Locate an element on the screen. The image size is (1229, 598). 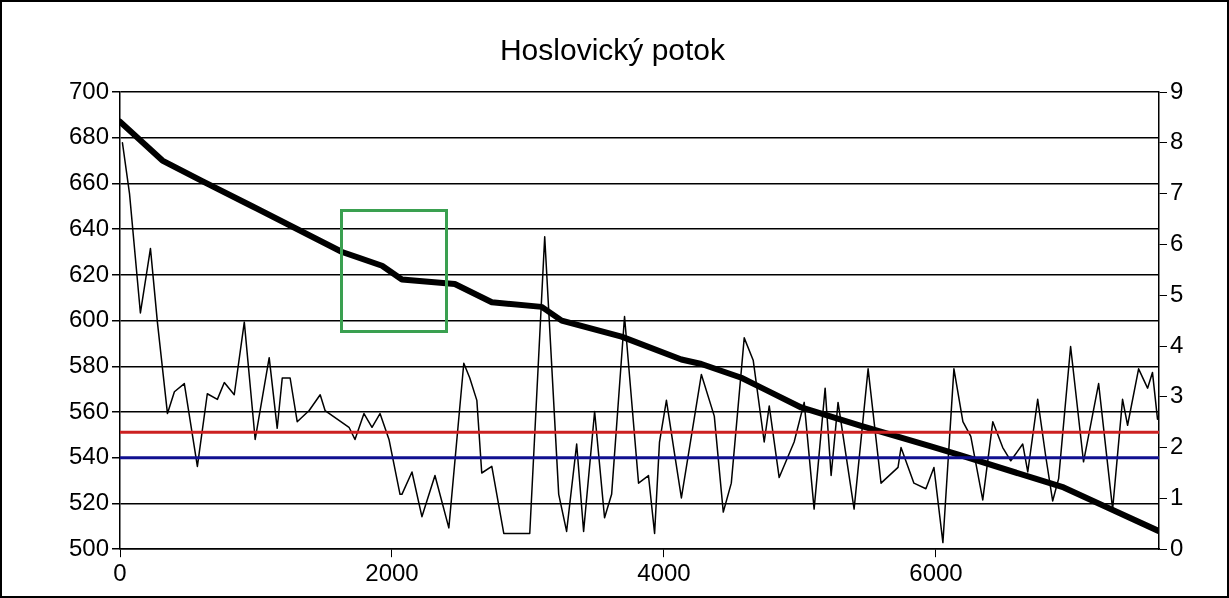
y-tick-label: 540 is located at coordinates (88, 456).